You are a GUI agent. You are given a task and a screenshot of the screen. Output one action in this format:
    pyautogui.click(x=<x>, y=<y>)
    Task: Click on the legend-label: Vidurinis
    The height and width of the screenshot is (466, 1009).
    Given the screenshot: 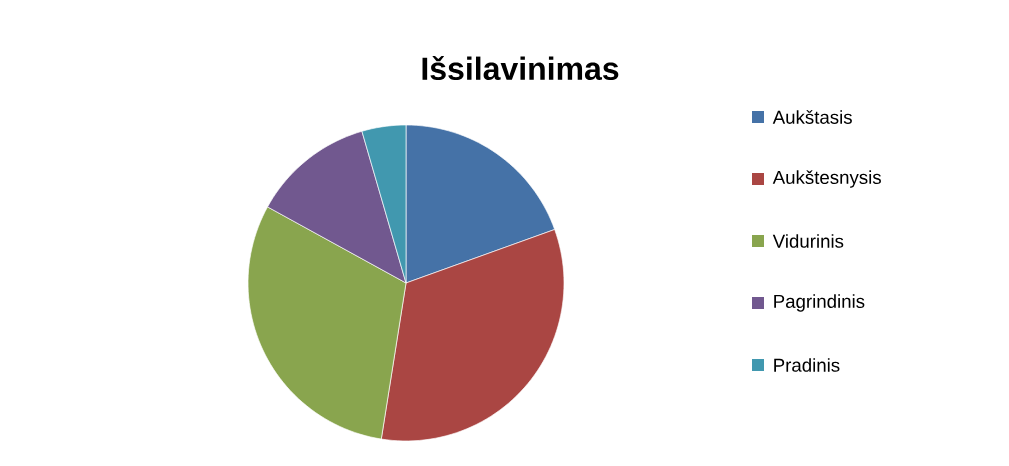 What is the action you would take?
    pyautogui.click(x=808, y=241)
    